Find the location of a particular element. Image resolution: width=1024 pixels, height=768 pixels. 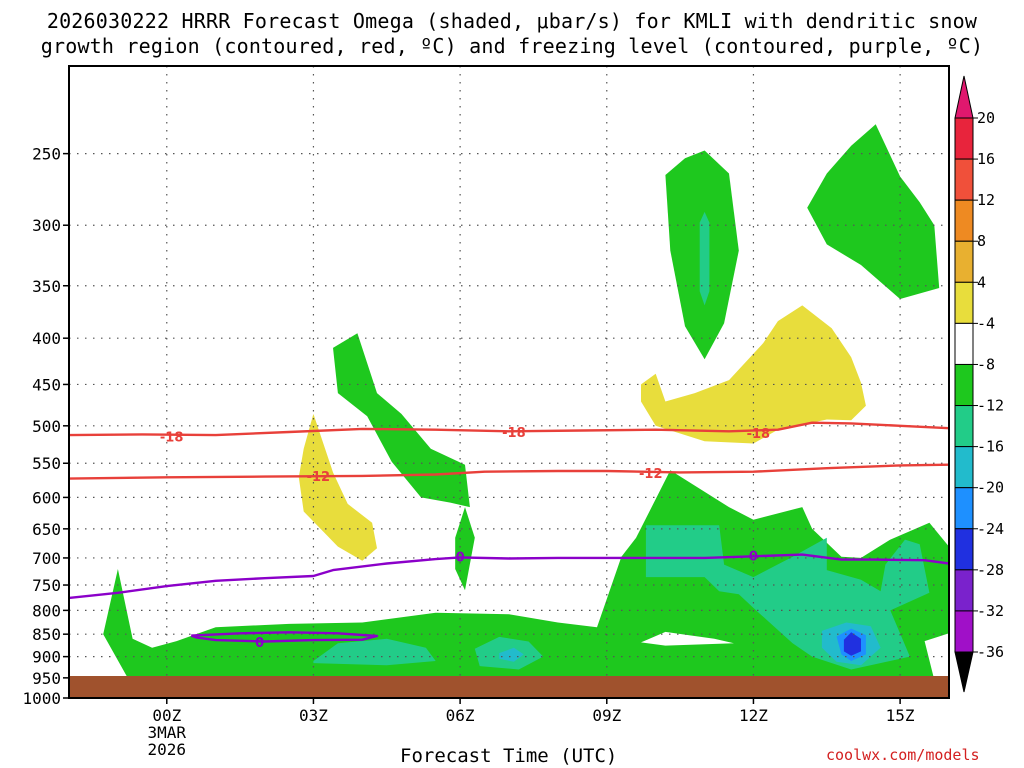

y-tick-label-550: 550 is located at coordinates (46, 463).